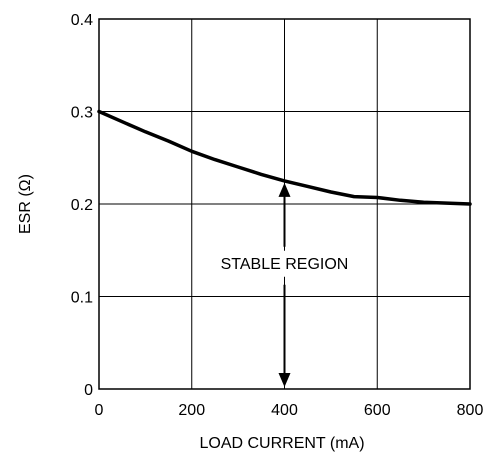 This screenshot has width=493, height=457. I want to click on y-tick-label: 0.2, so click(82, 205).